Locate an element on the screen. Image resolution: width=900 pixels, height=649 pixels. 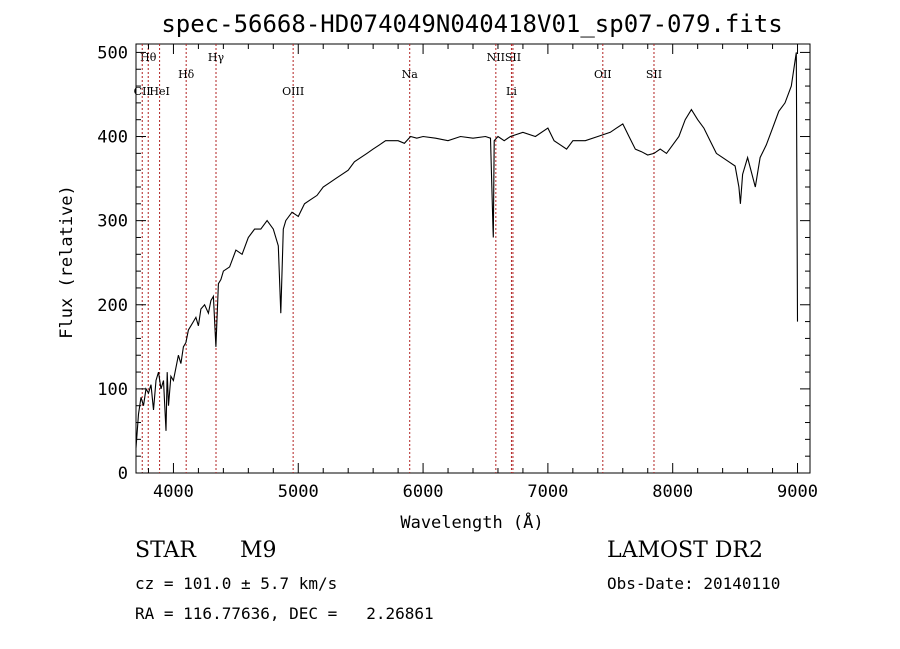
y-tick-label: 200 is located at coordinates (112, 306).